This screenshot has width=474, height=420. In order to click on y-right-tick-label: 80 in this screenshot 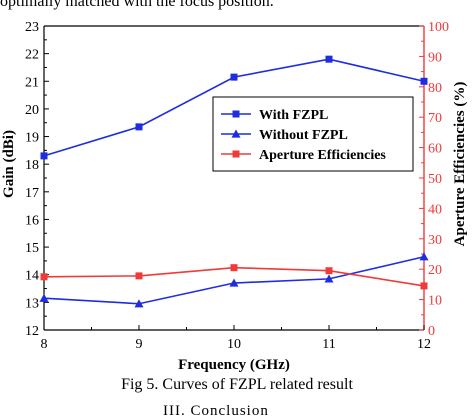, I will do `click(435, 88)`.